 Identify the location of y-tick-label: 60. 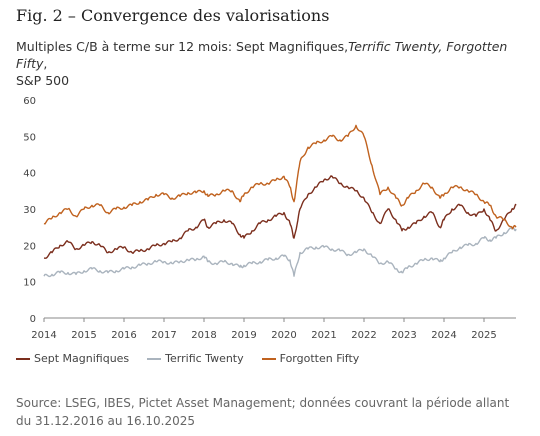
(29, 101).